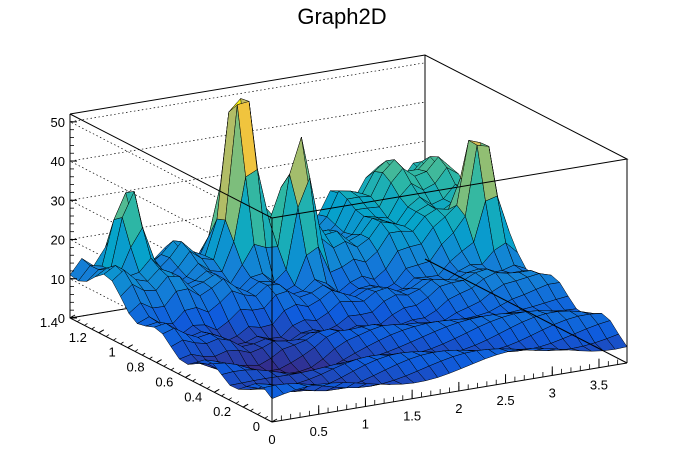 This screenshot has height=472, width=696. Describe the element at coordinates (193, 396) in the screenshot. I see `y-tick-label: 0.4` at that location.